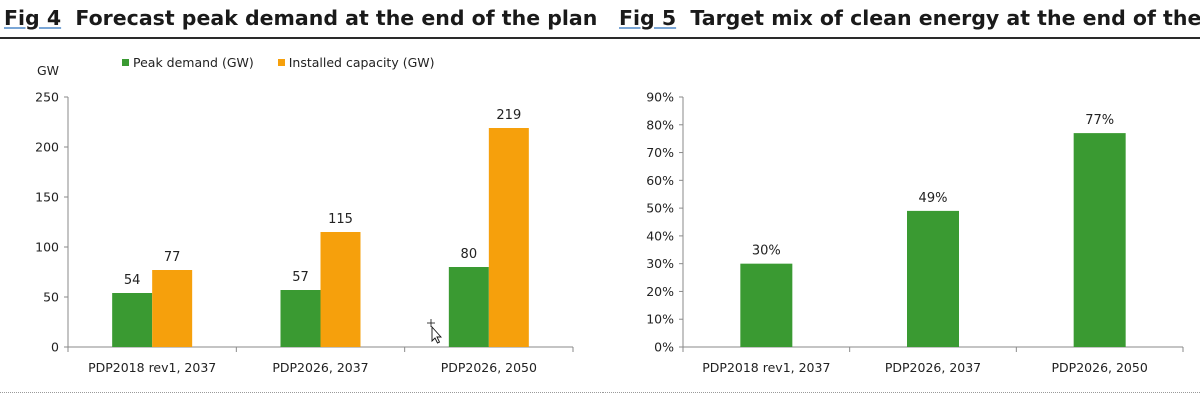 The width and height of the screenshot is (1200, 405). I want to click on y-tick-label: 20%, so click(660, 291).